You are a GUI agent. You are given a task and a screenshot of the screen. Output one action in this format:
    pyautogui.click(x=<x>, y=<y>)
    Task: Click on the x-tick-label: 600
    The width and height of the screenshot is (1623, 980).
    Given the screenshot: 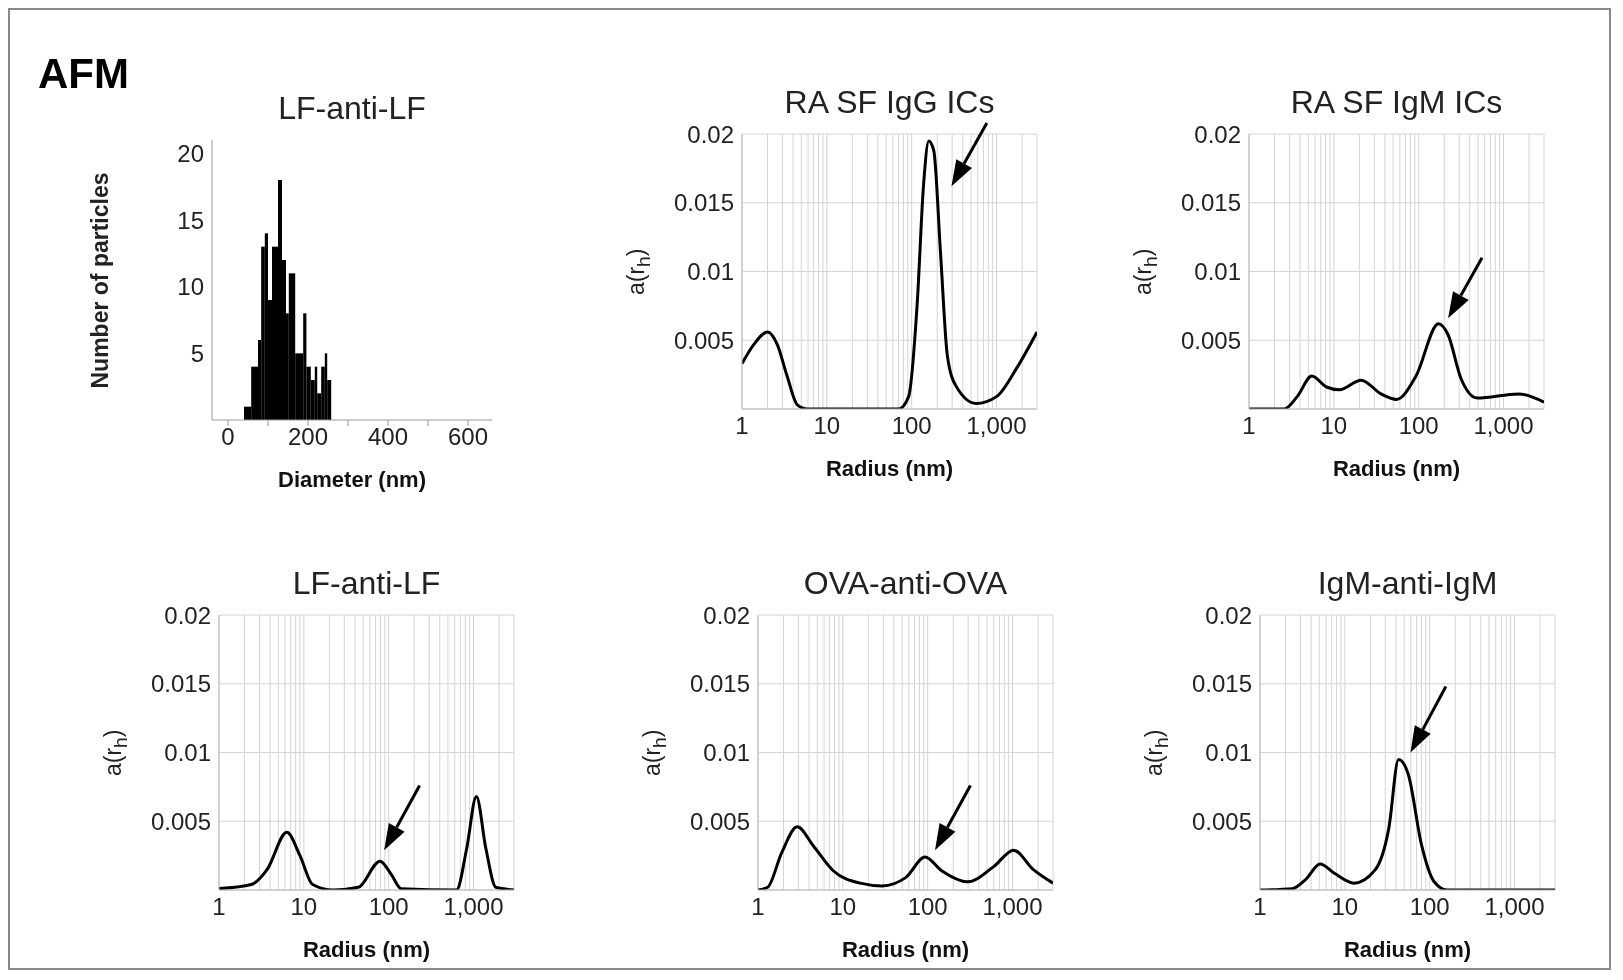 What is the action you would take?
    pyautogui.click(x=468, y=437)
    